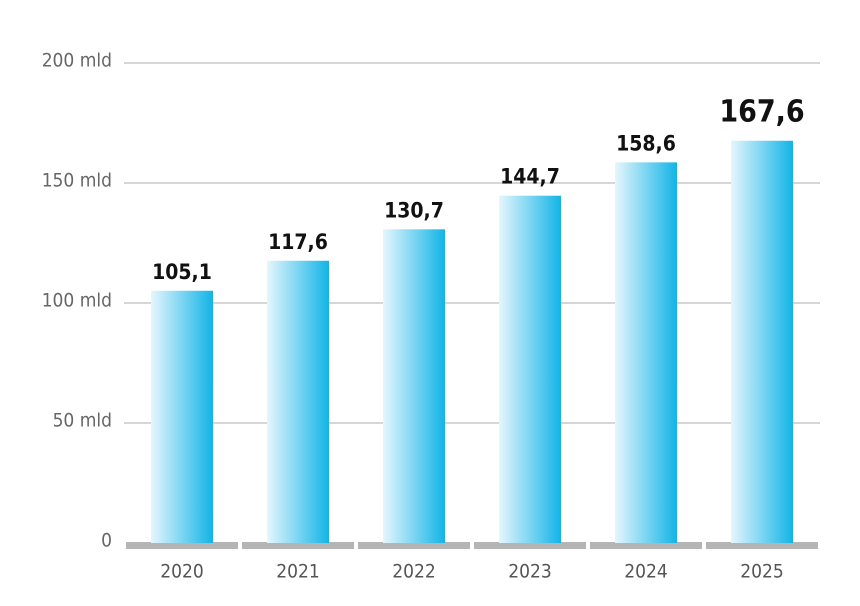 Image resolution: width=860 pixels, height=606 pixels. I want to click on x-tick-label: 2023, so click(530, 572).